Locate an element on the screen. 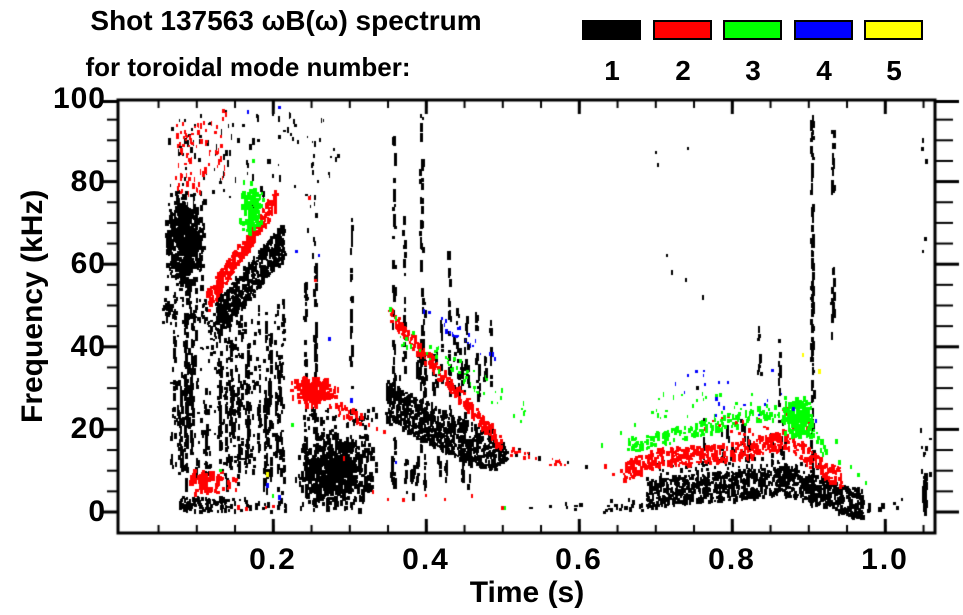  legend-label-mode1: 1 is located at coordinates (612, 70).